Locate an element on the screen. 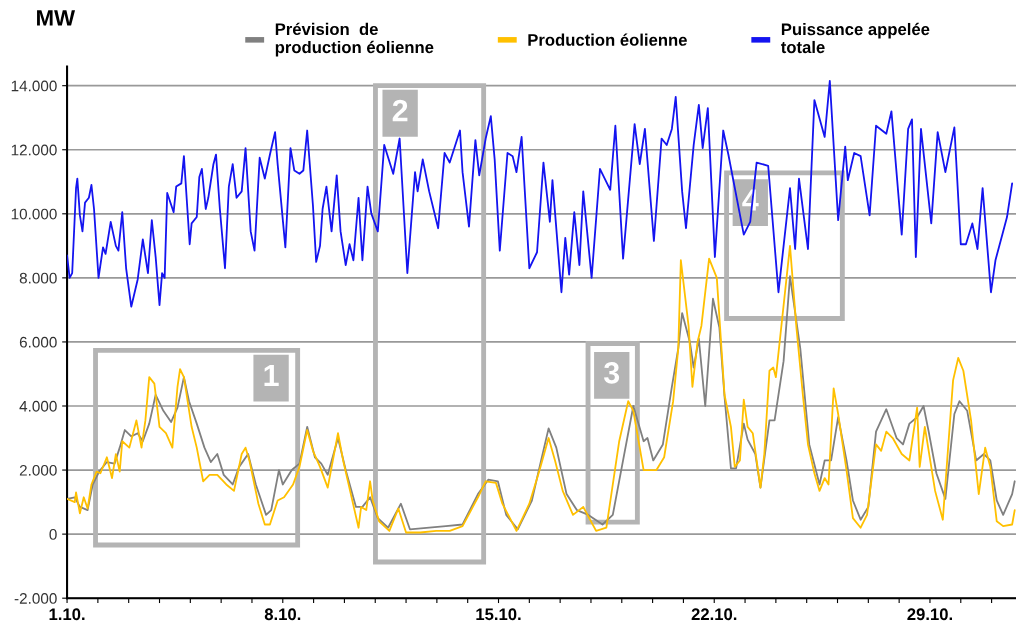 The height and width of the screenshot is (633, 1016). y-tick-label: 0 is located at coordinates (53, 534).